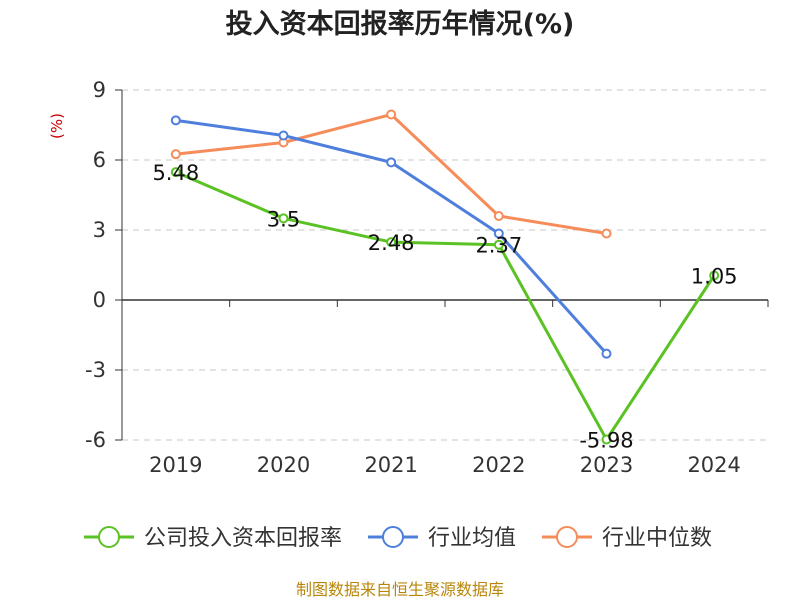  I want to click on legend-item: 公司投入资本回报率, so click(213, 538).